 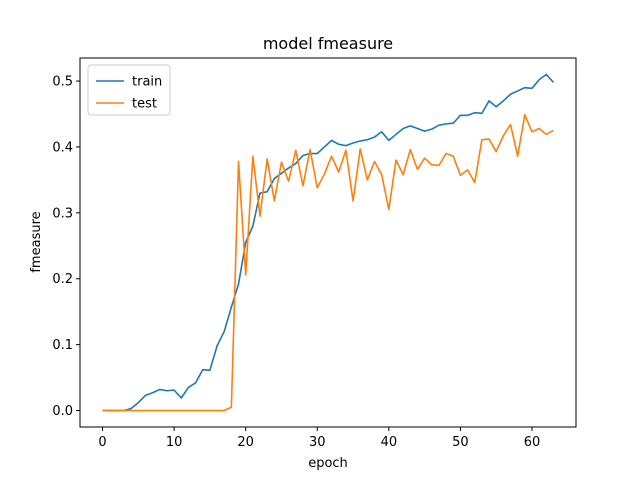 I want to click on x-tick-label: 40, so click(x=389, y=442).